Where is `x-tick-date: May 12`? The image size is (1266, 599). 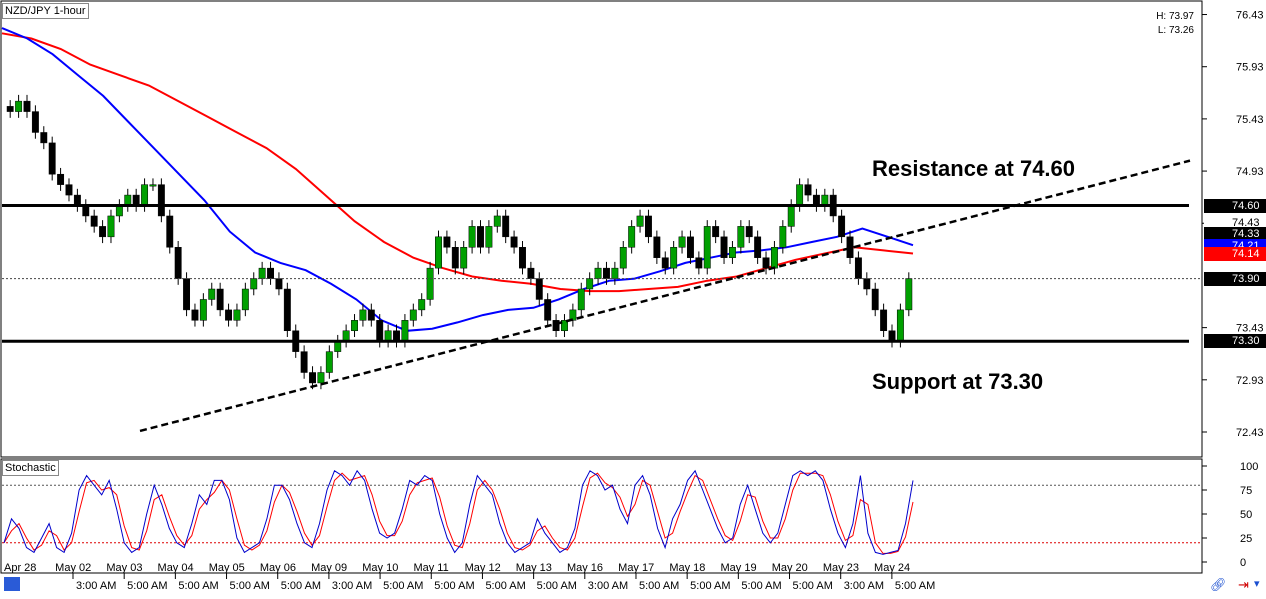 x-tick-date: May 12 is located at coordinates (483, 568).